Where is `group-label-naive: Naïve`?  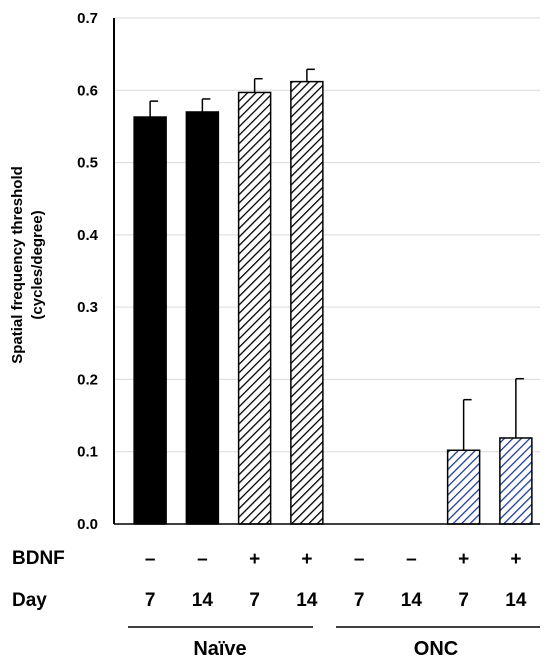
group-label-naive: Naïve is located at coordinates (219, 649).